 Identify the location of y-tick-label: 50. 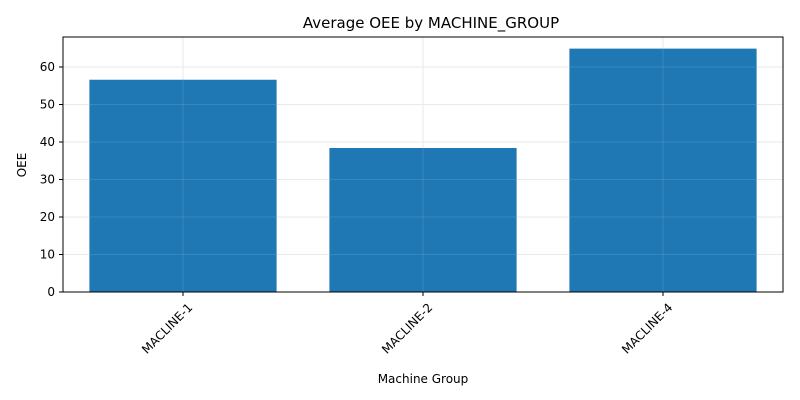
(47, 105).